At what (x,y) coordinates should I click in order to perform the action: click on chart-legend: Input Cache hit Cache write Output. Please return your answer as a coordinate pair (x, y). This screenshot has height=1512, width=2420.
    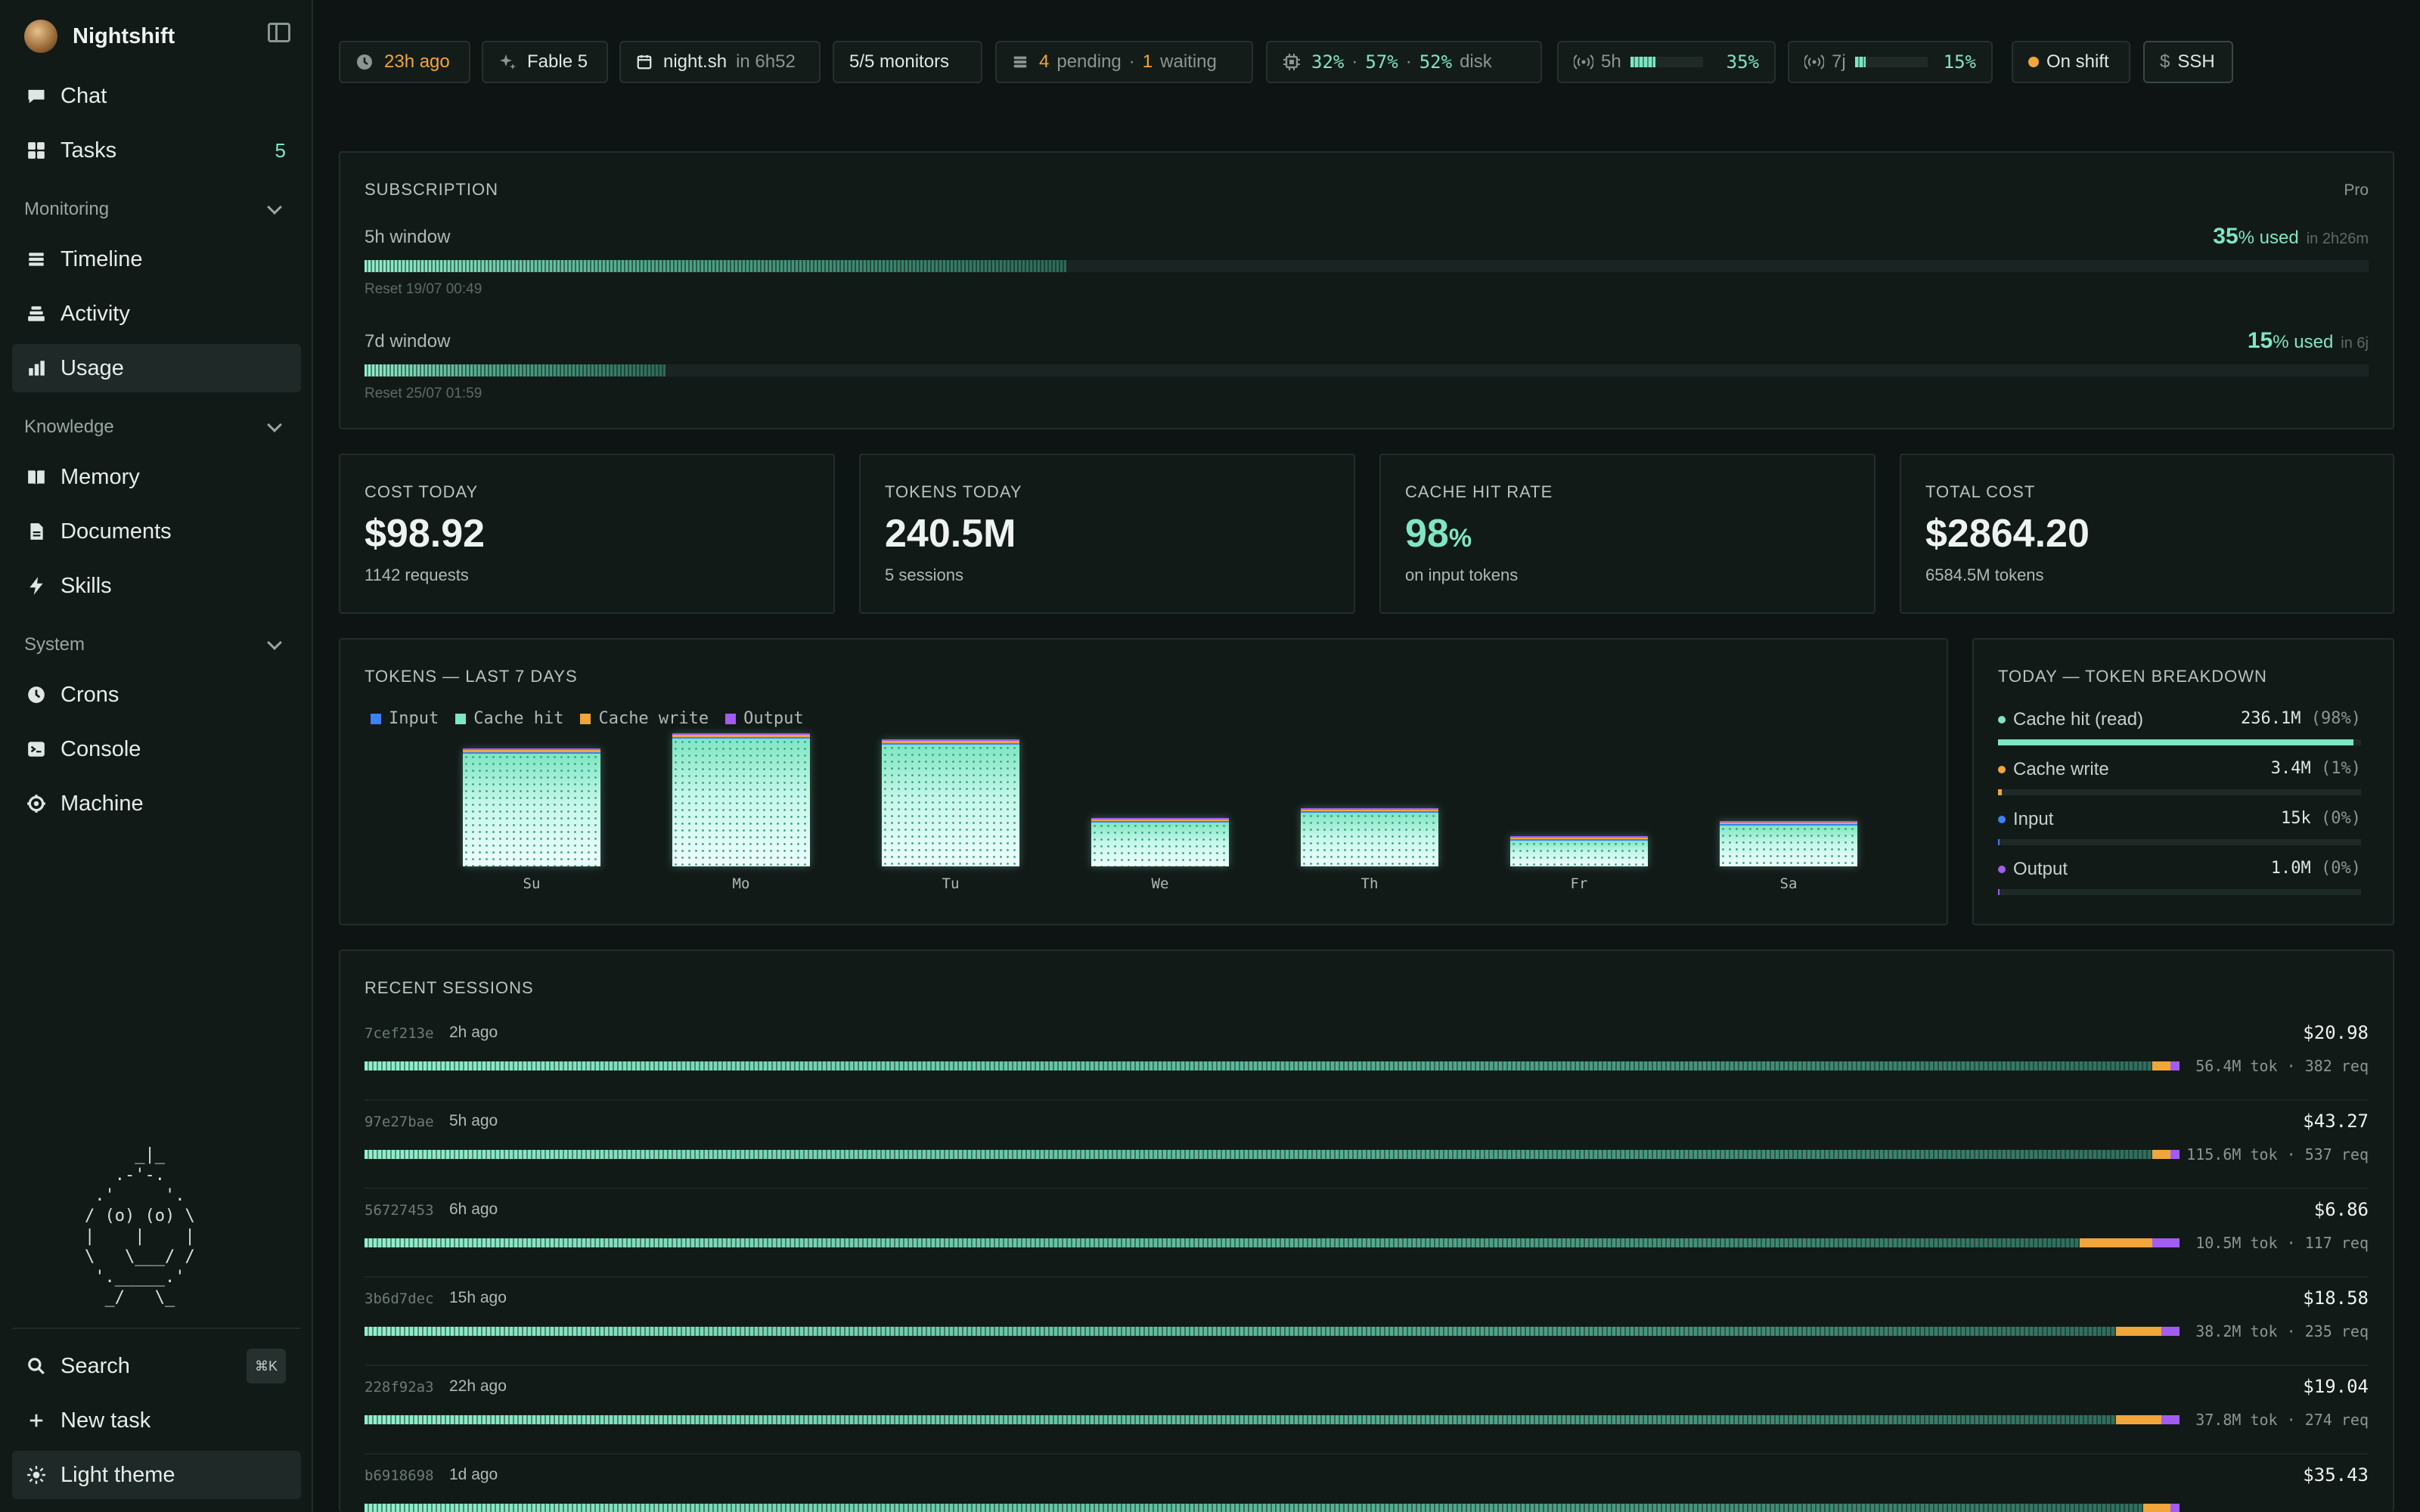
    Looking at the image, I should click on (596, 718).